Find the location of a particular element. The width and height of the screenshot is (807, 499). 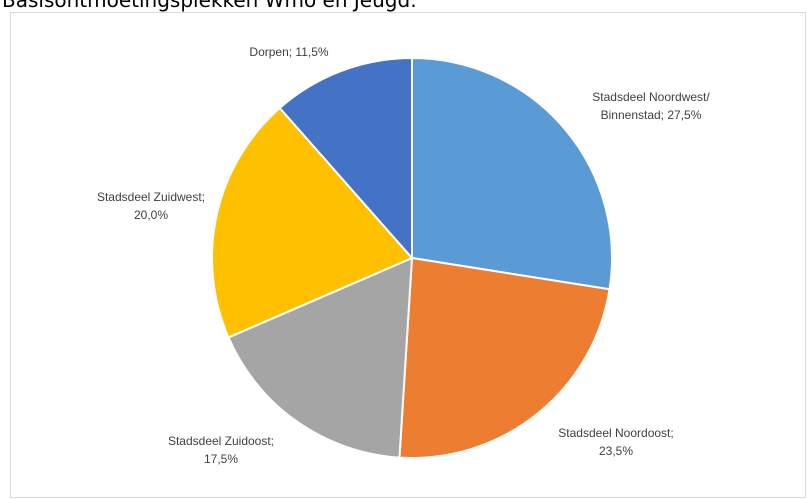

slice-label-1: Stadsdeel Noordwest/Binnenstad; 27,5% is located at coordinates (651, 106).